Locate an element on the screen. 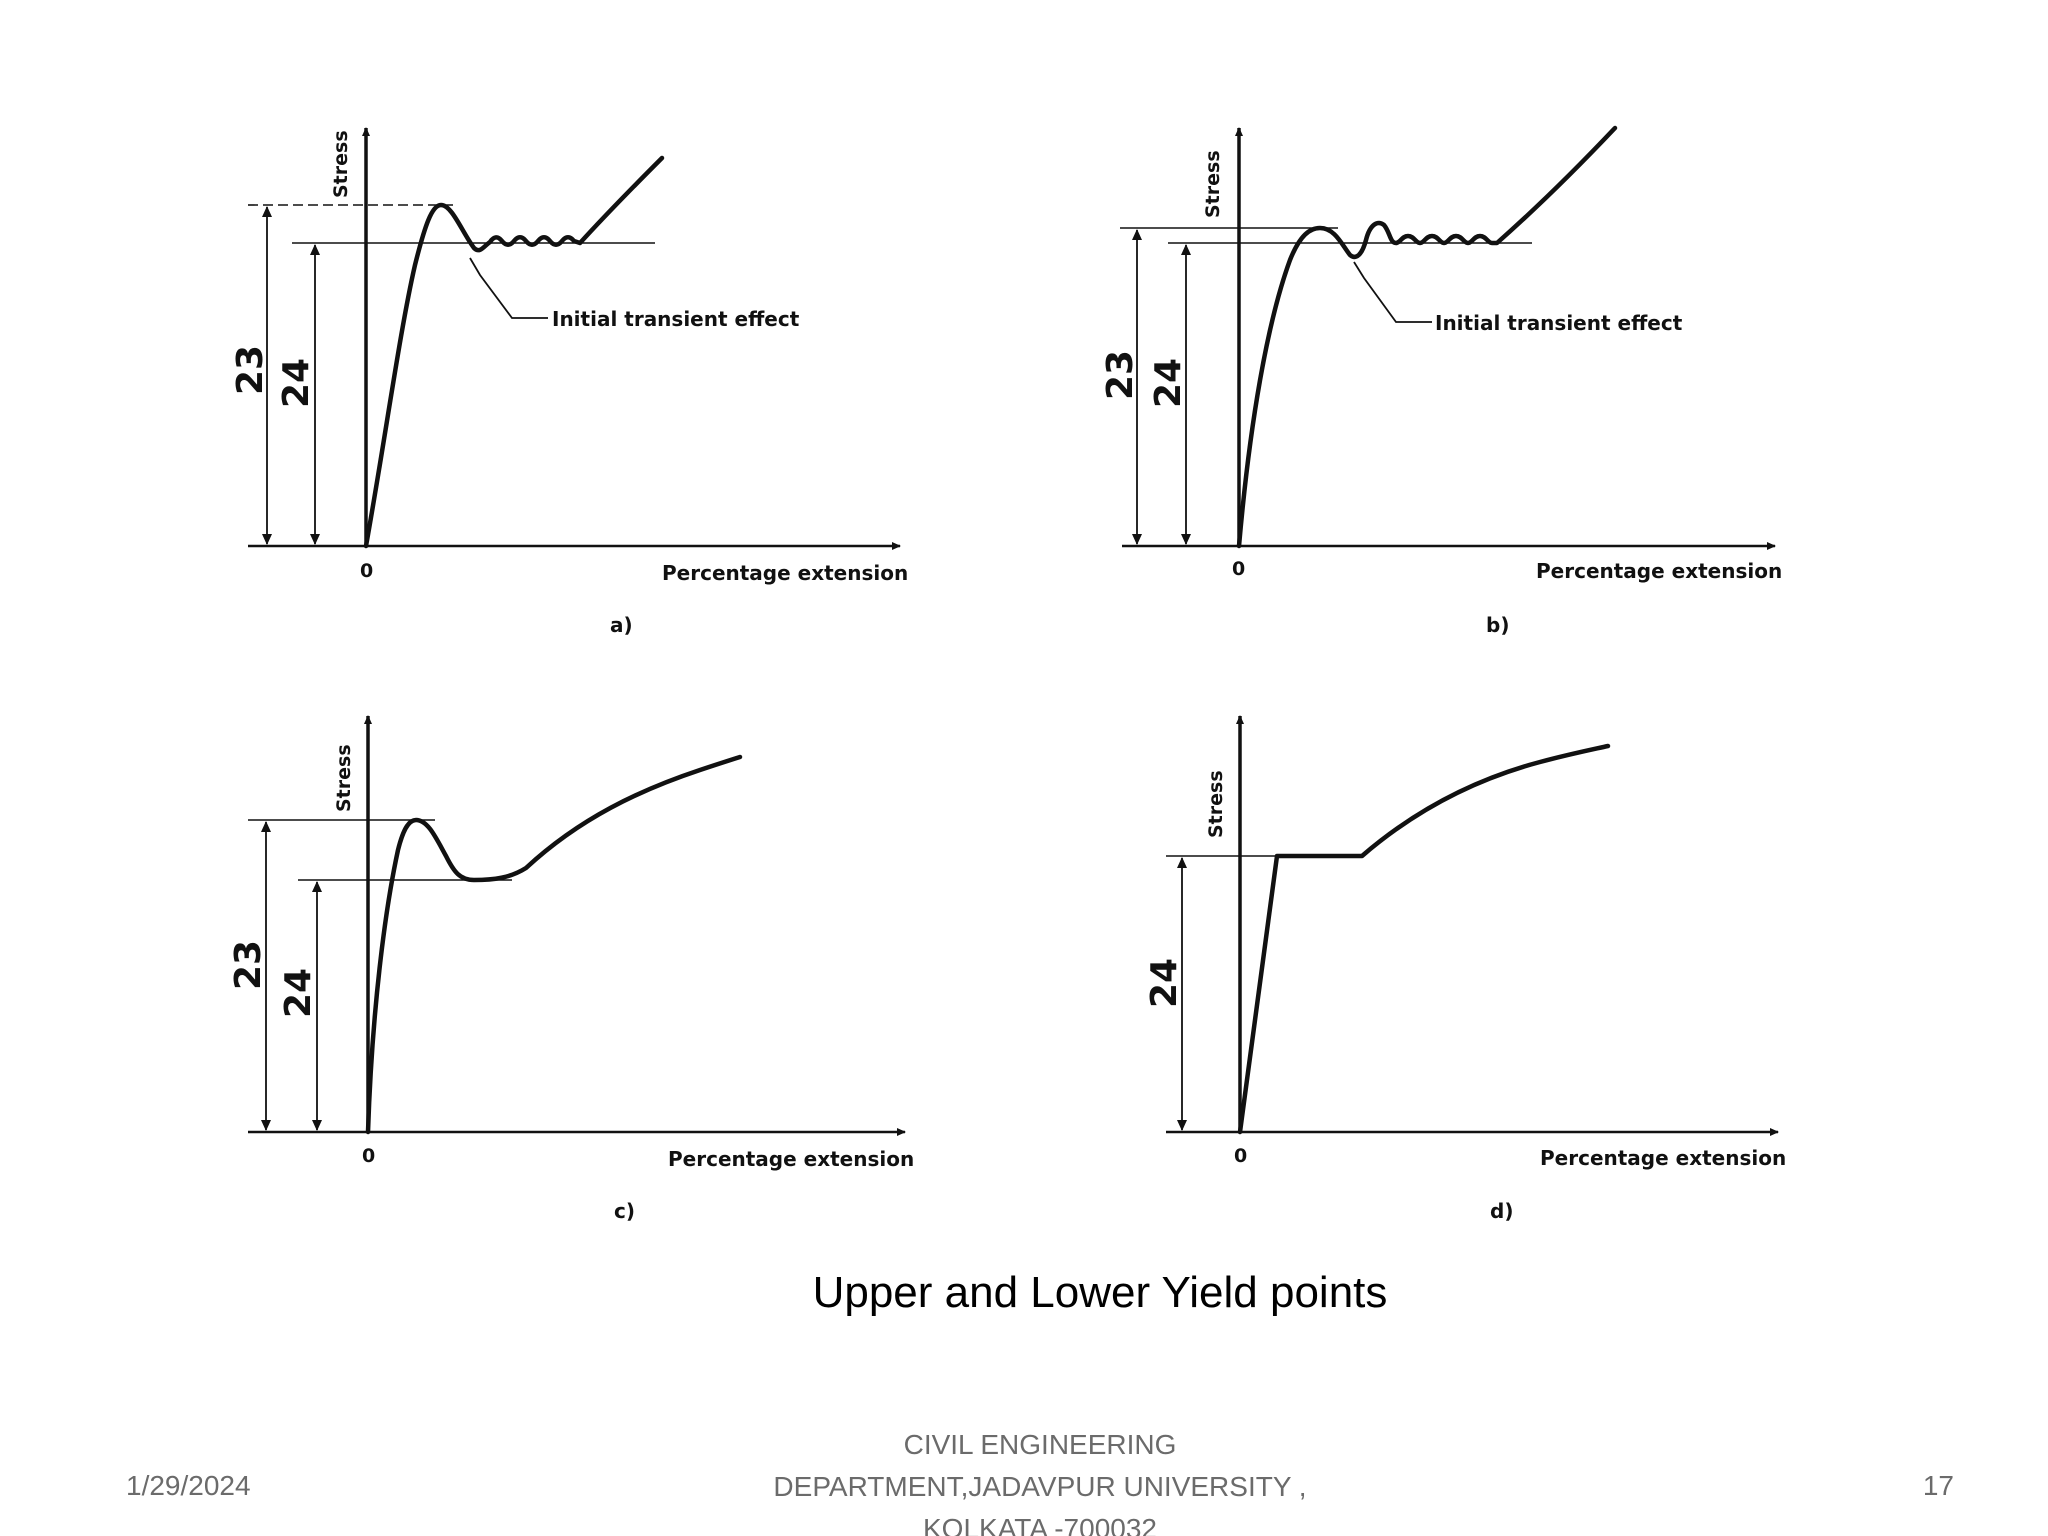 The image size is (2048, 1536). diagram-c-curve is located at coordinates (554, 944).